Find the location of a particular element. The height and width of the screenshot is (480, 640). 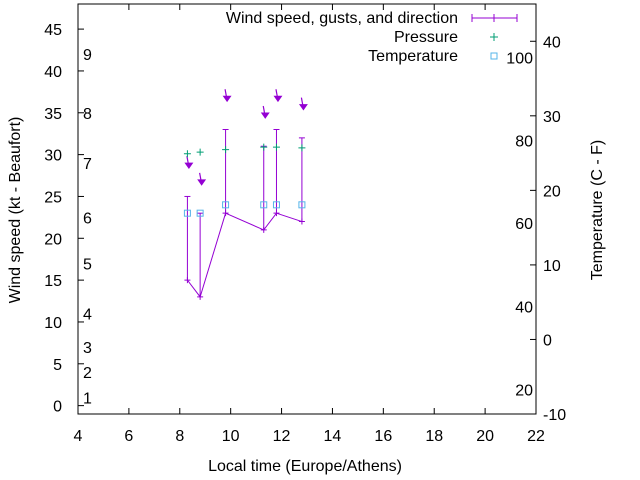

y-tick-label: 40 is located at coordinates (53, 72).